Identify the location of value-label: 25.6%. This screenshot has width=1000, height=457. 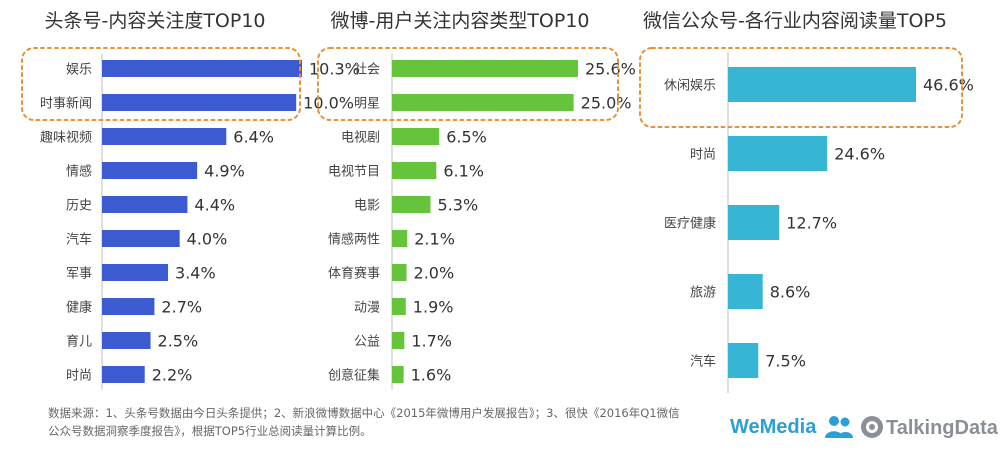
(610, 69).